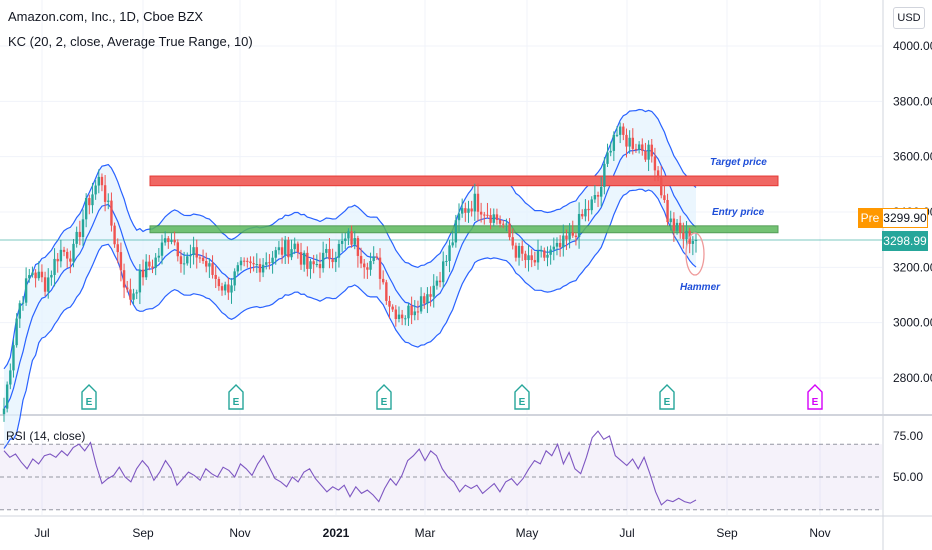  What do you see at coordinates (239, 533) in the screenshot?
I see `x-tick-label: Nov` at bounding box center [239, 533].